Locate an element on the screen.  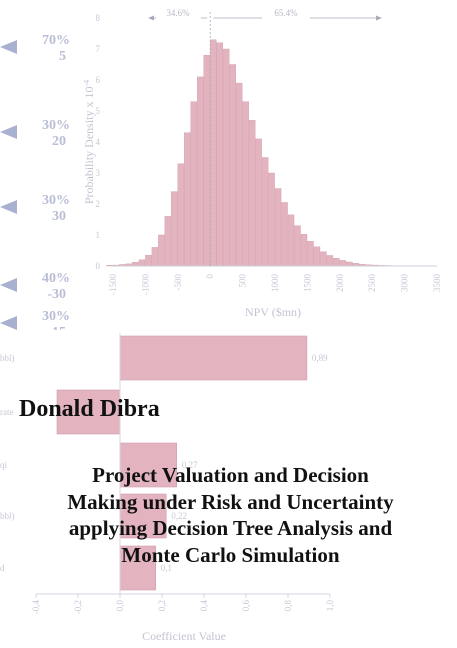
x-axis-title: Coefficient Value is located at coordinates (184, 636).